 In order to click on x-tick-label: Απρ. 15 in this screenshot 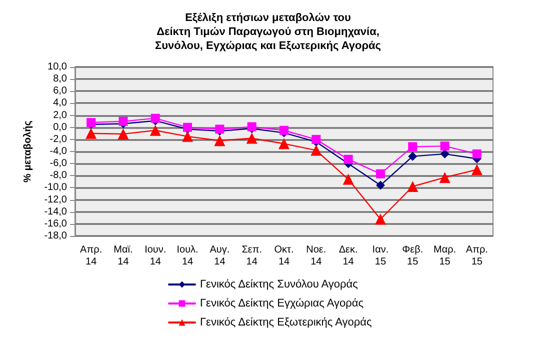, I will do `click(477, 256)`.